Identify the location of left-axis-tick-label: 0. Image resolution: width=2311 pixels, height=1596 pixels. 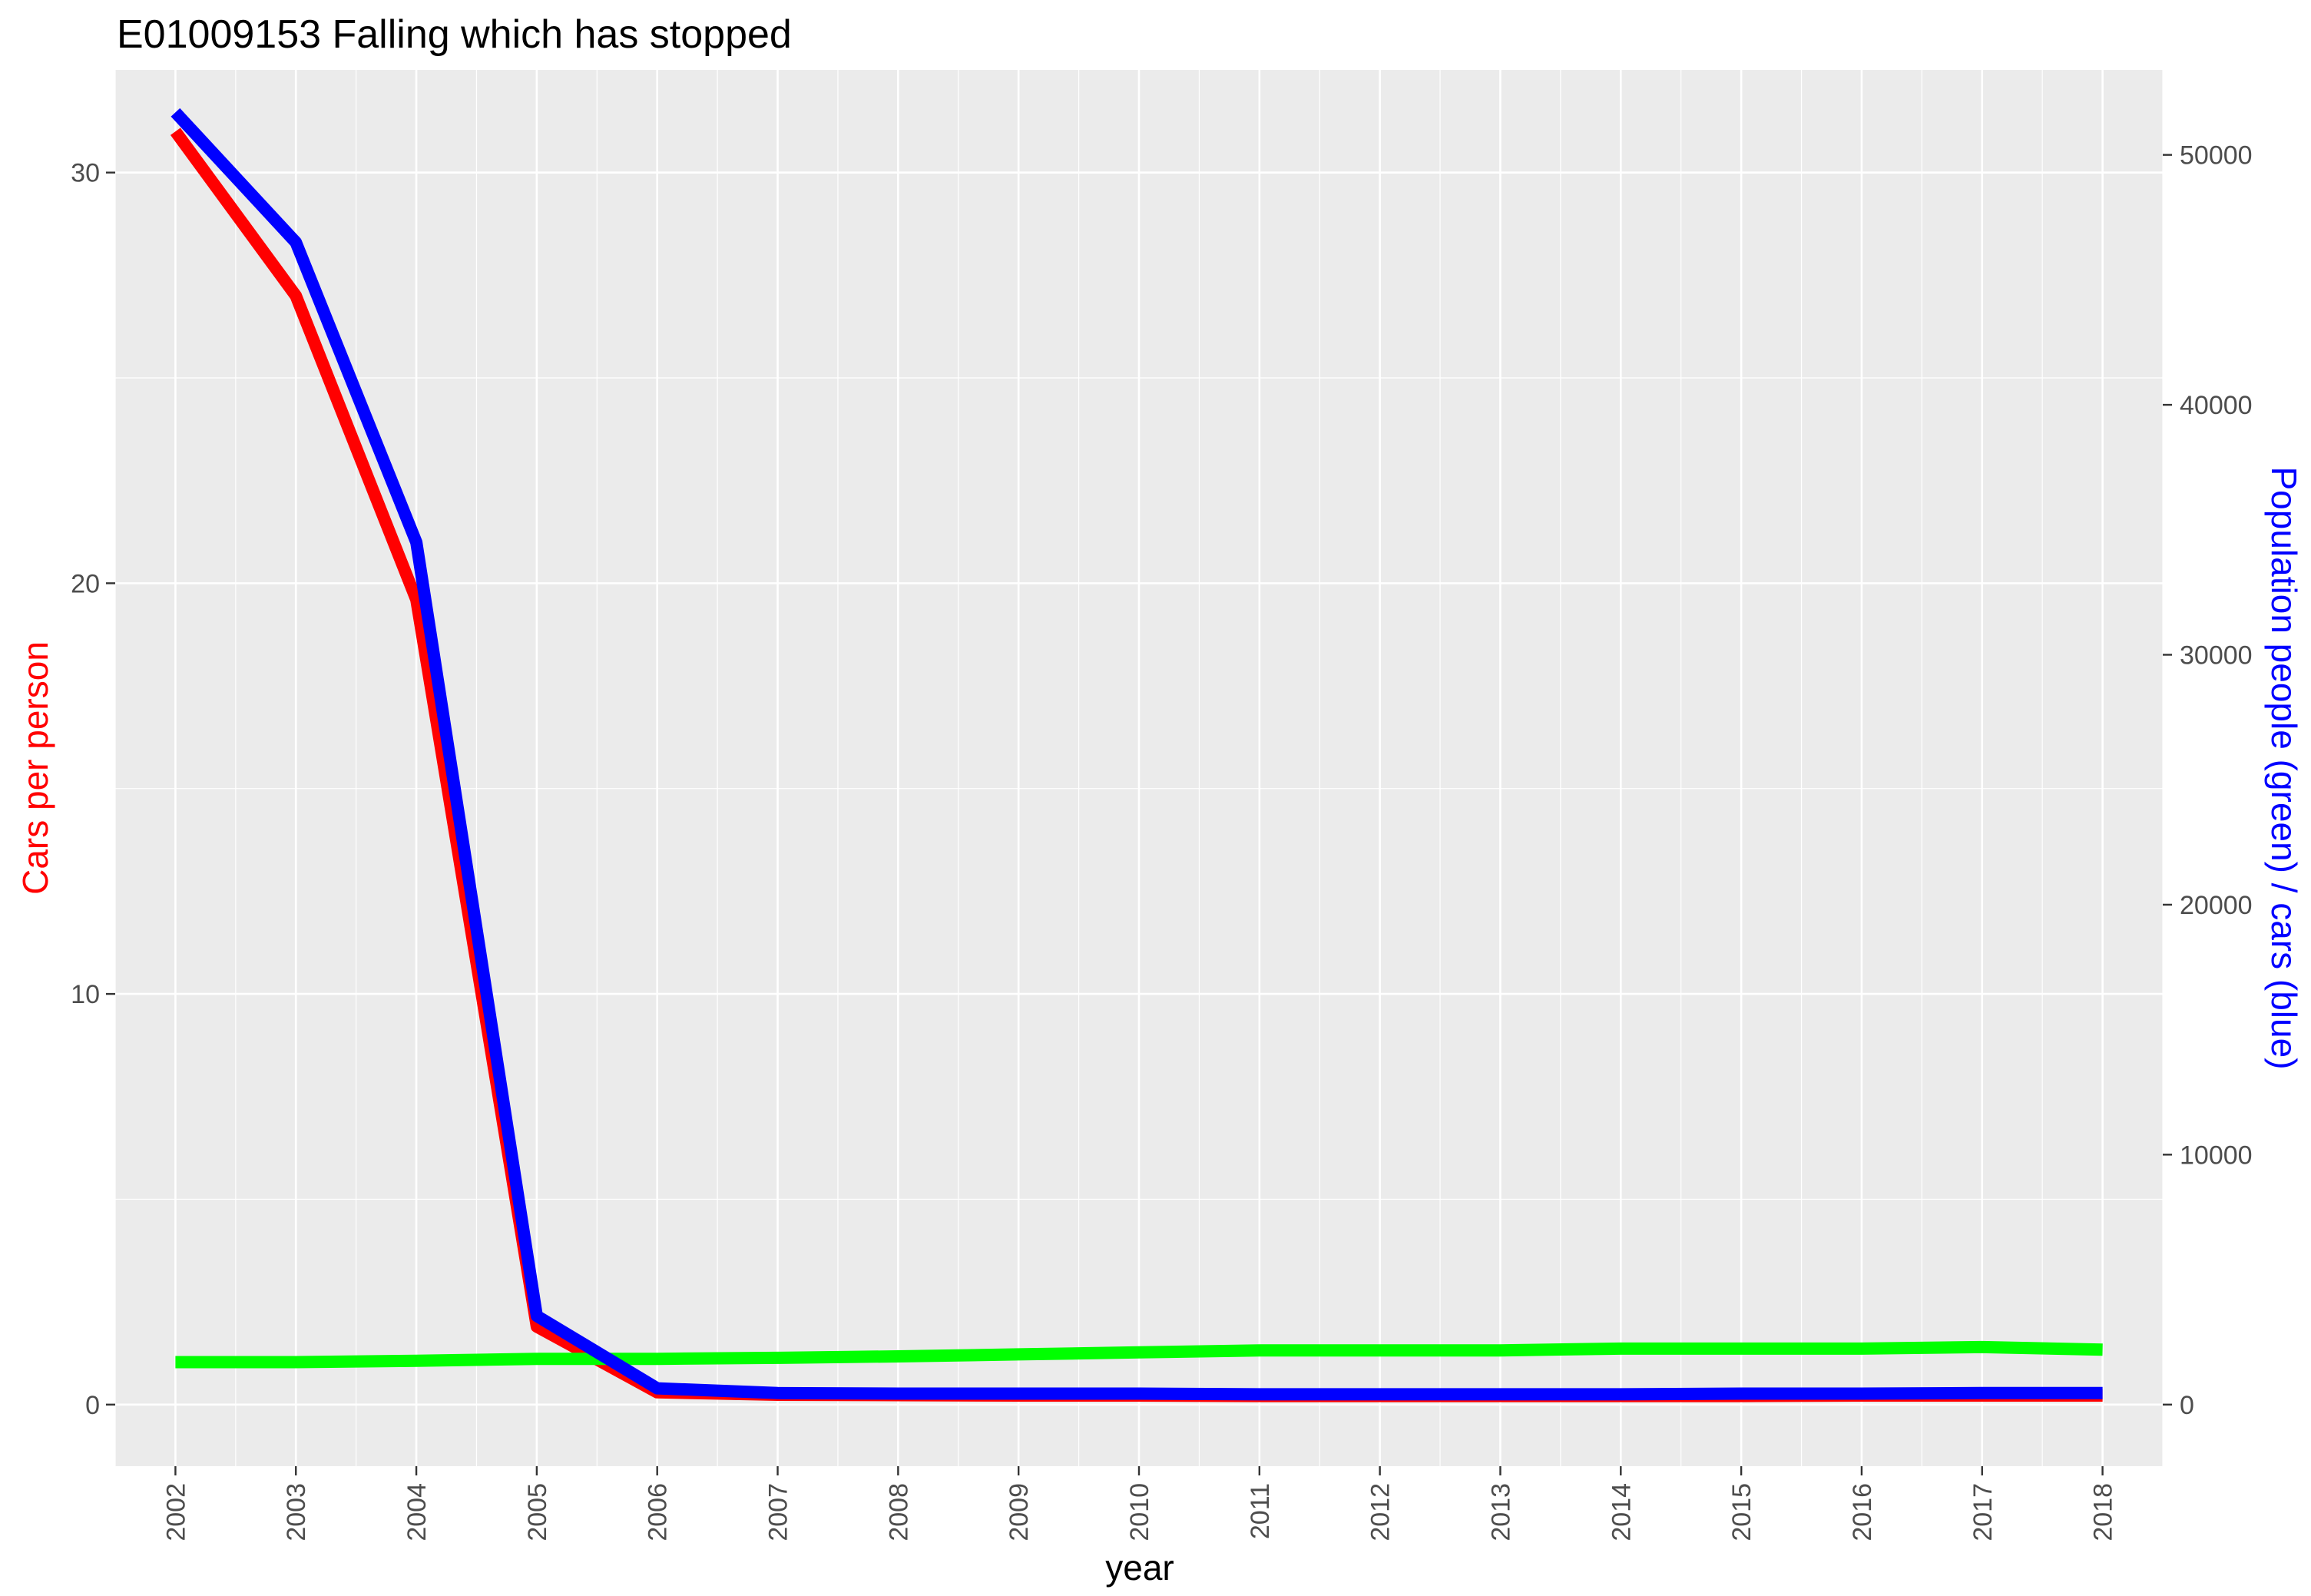
(92, 1405).